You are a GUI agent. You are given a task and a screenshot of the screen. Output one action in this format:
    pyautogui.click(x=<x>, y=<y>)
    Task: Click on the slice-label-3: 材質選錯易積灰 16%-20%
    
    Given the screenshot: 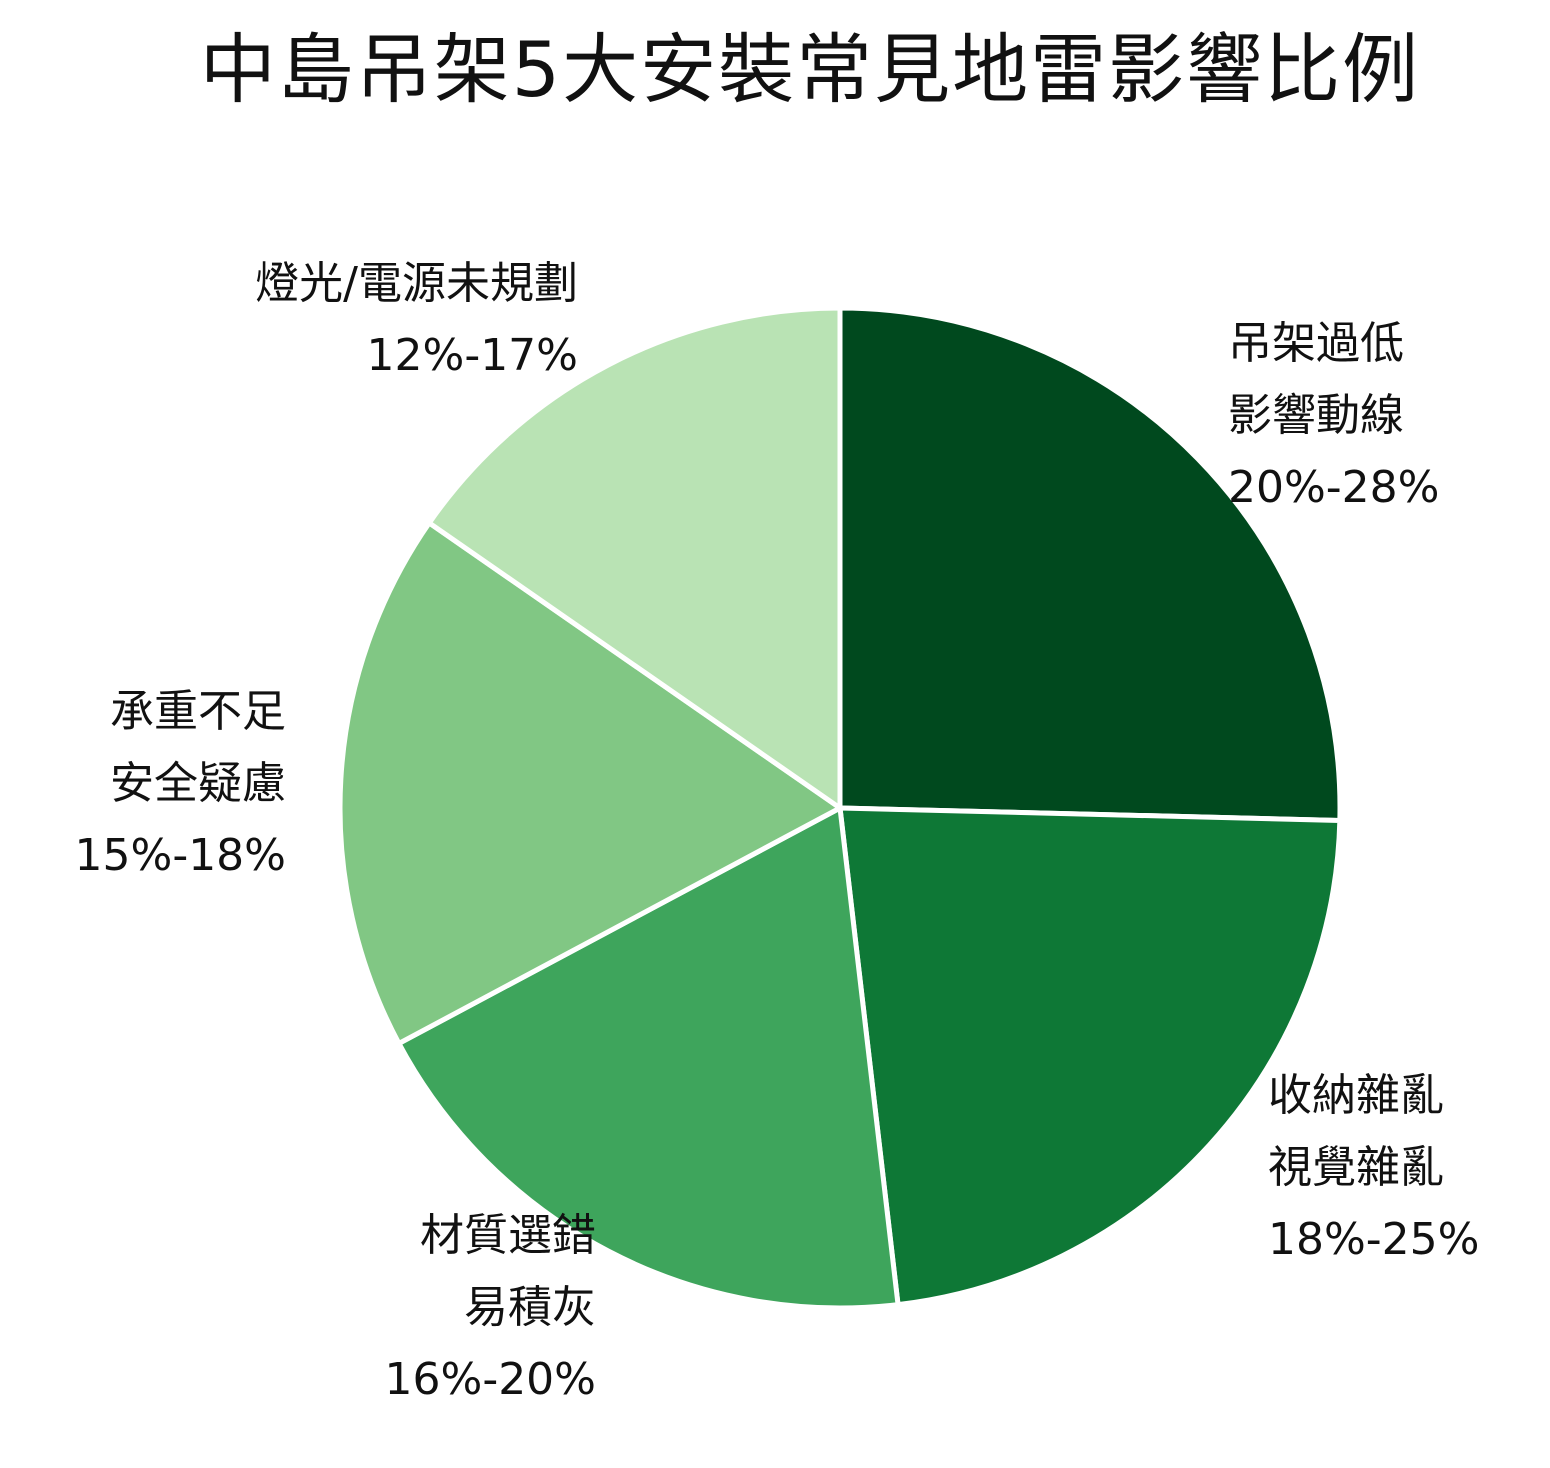 What is the action you would take?
    pyautogui.click(x=490, y=1307)
    